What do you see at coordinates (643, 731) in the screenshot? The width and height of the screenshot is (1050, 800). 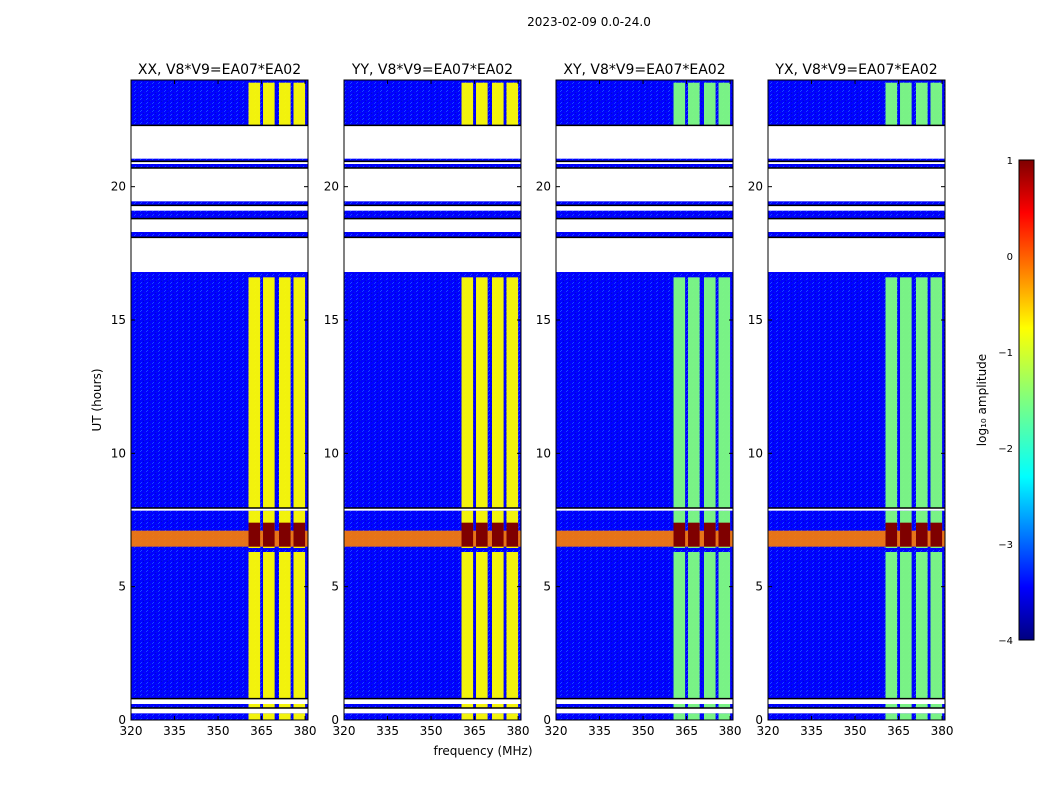 I see `x-tick-label: 350` at bounding box center [643, 731].